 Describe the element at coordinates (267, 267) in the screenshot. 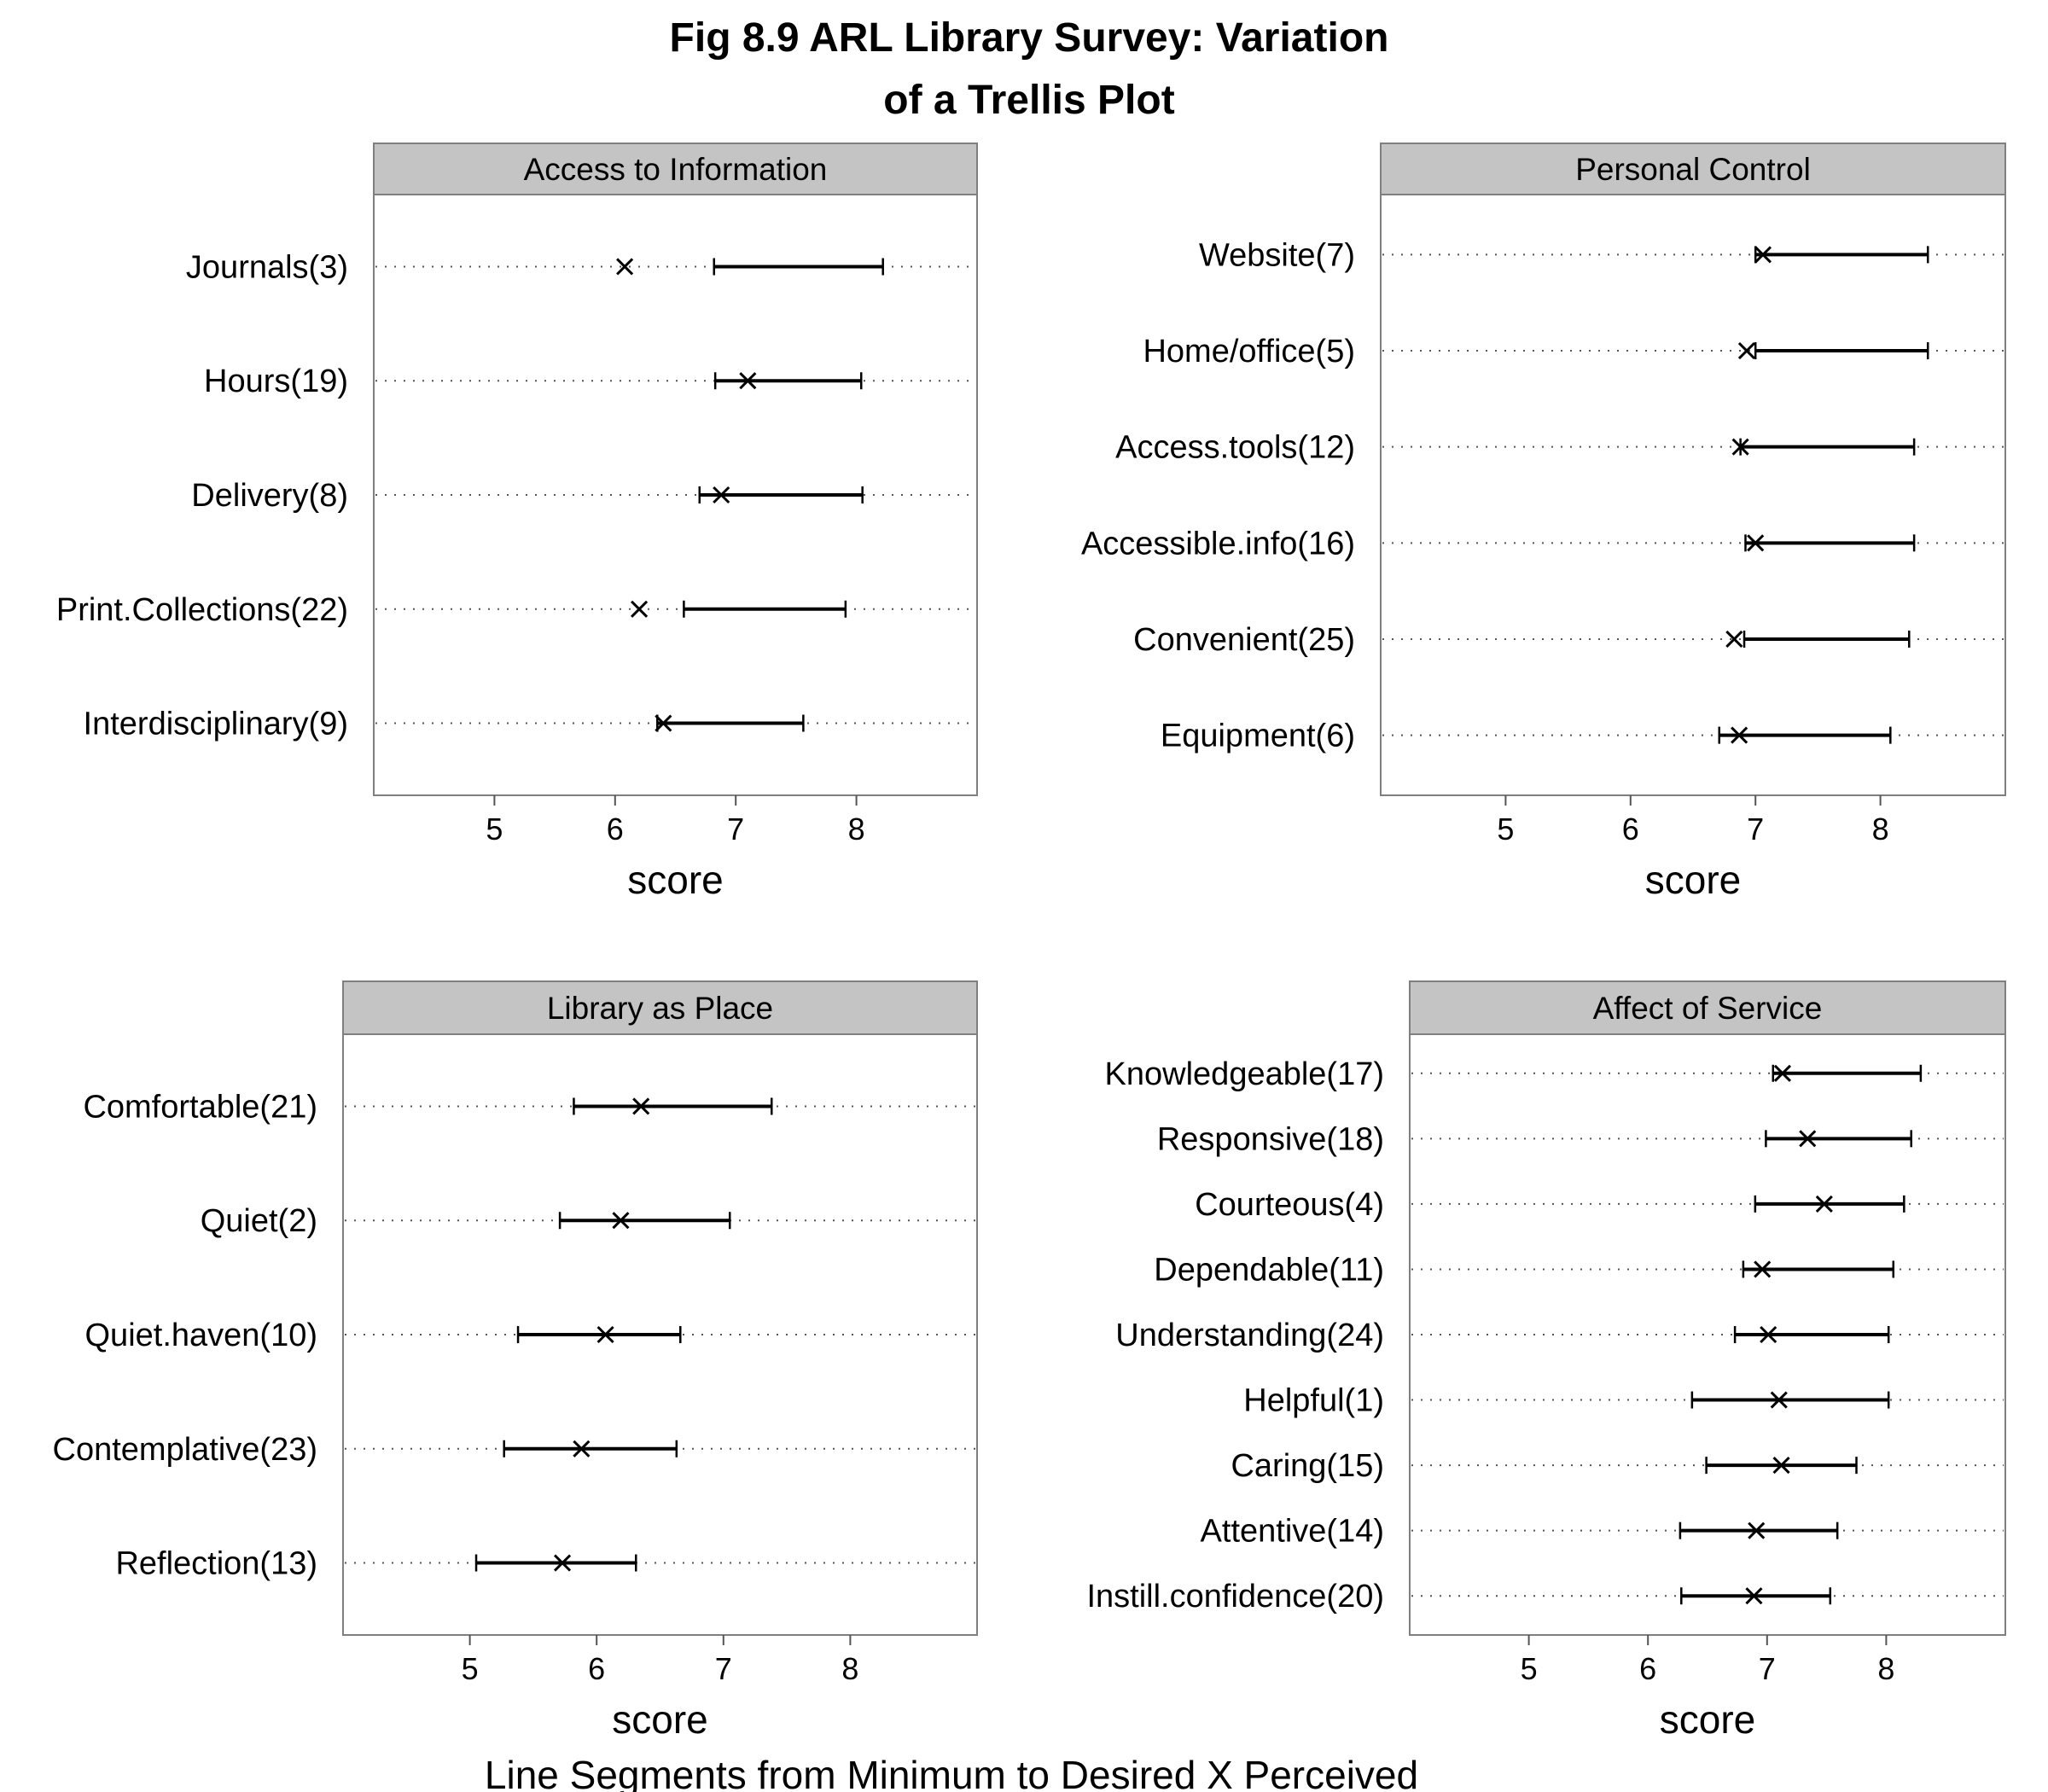

I see `row-label: Journals(3)` at that location.